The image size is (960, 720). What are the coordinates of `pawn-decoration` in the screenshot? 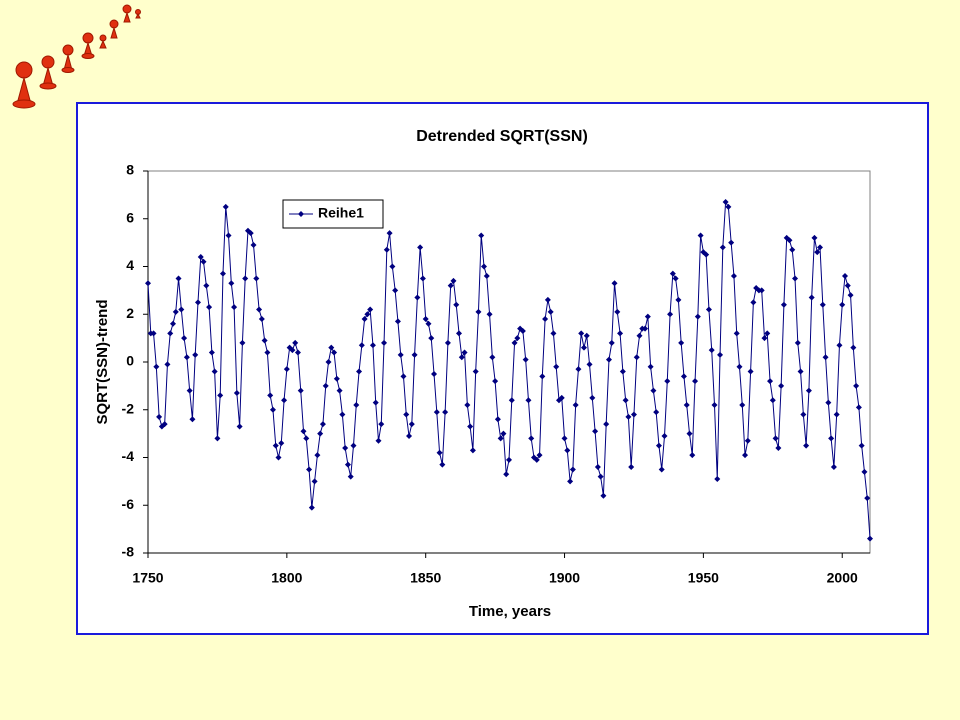 It's located at (76, 56).